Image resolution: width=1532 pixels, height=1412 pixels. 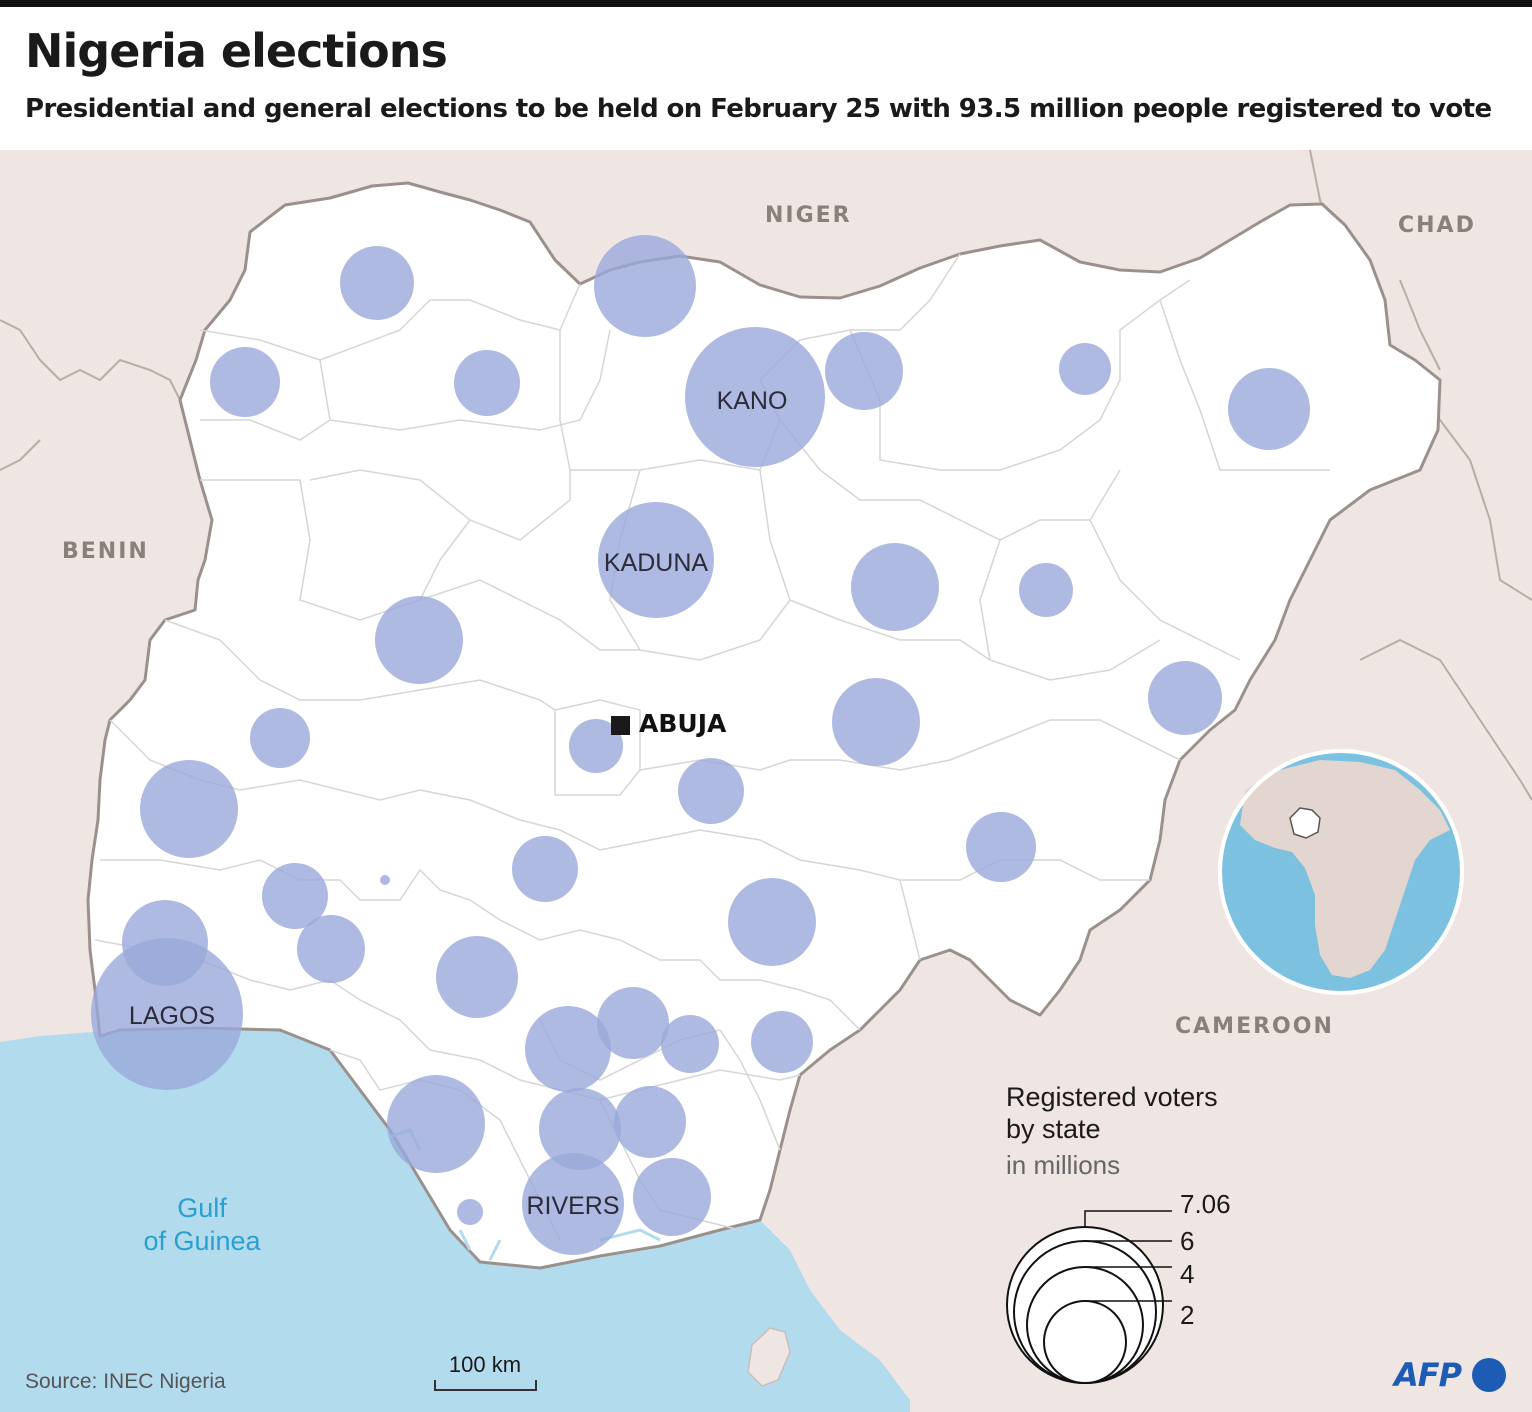 I want to click on bubble-kano, so click(x=755, y=397).